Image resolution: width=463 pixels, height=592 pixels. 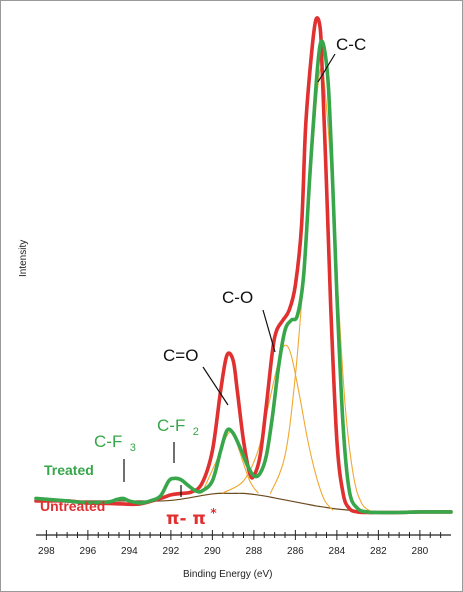 What do you see at coordinates (254, 551) in the screenshot?
I see `x-tick-label: 288` at bounding box center [254, 551].